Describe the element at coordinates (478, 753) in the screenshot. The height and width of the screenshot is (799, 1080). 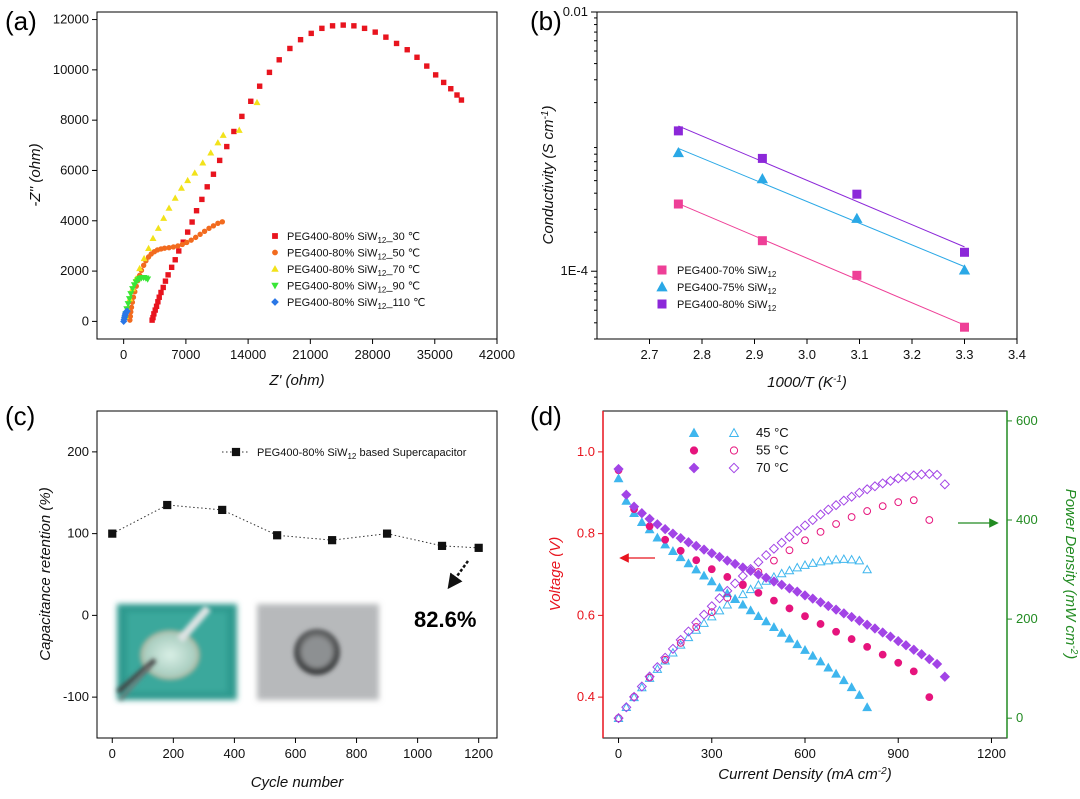
I see `x-tick-label-c: 1200` at that location.